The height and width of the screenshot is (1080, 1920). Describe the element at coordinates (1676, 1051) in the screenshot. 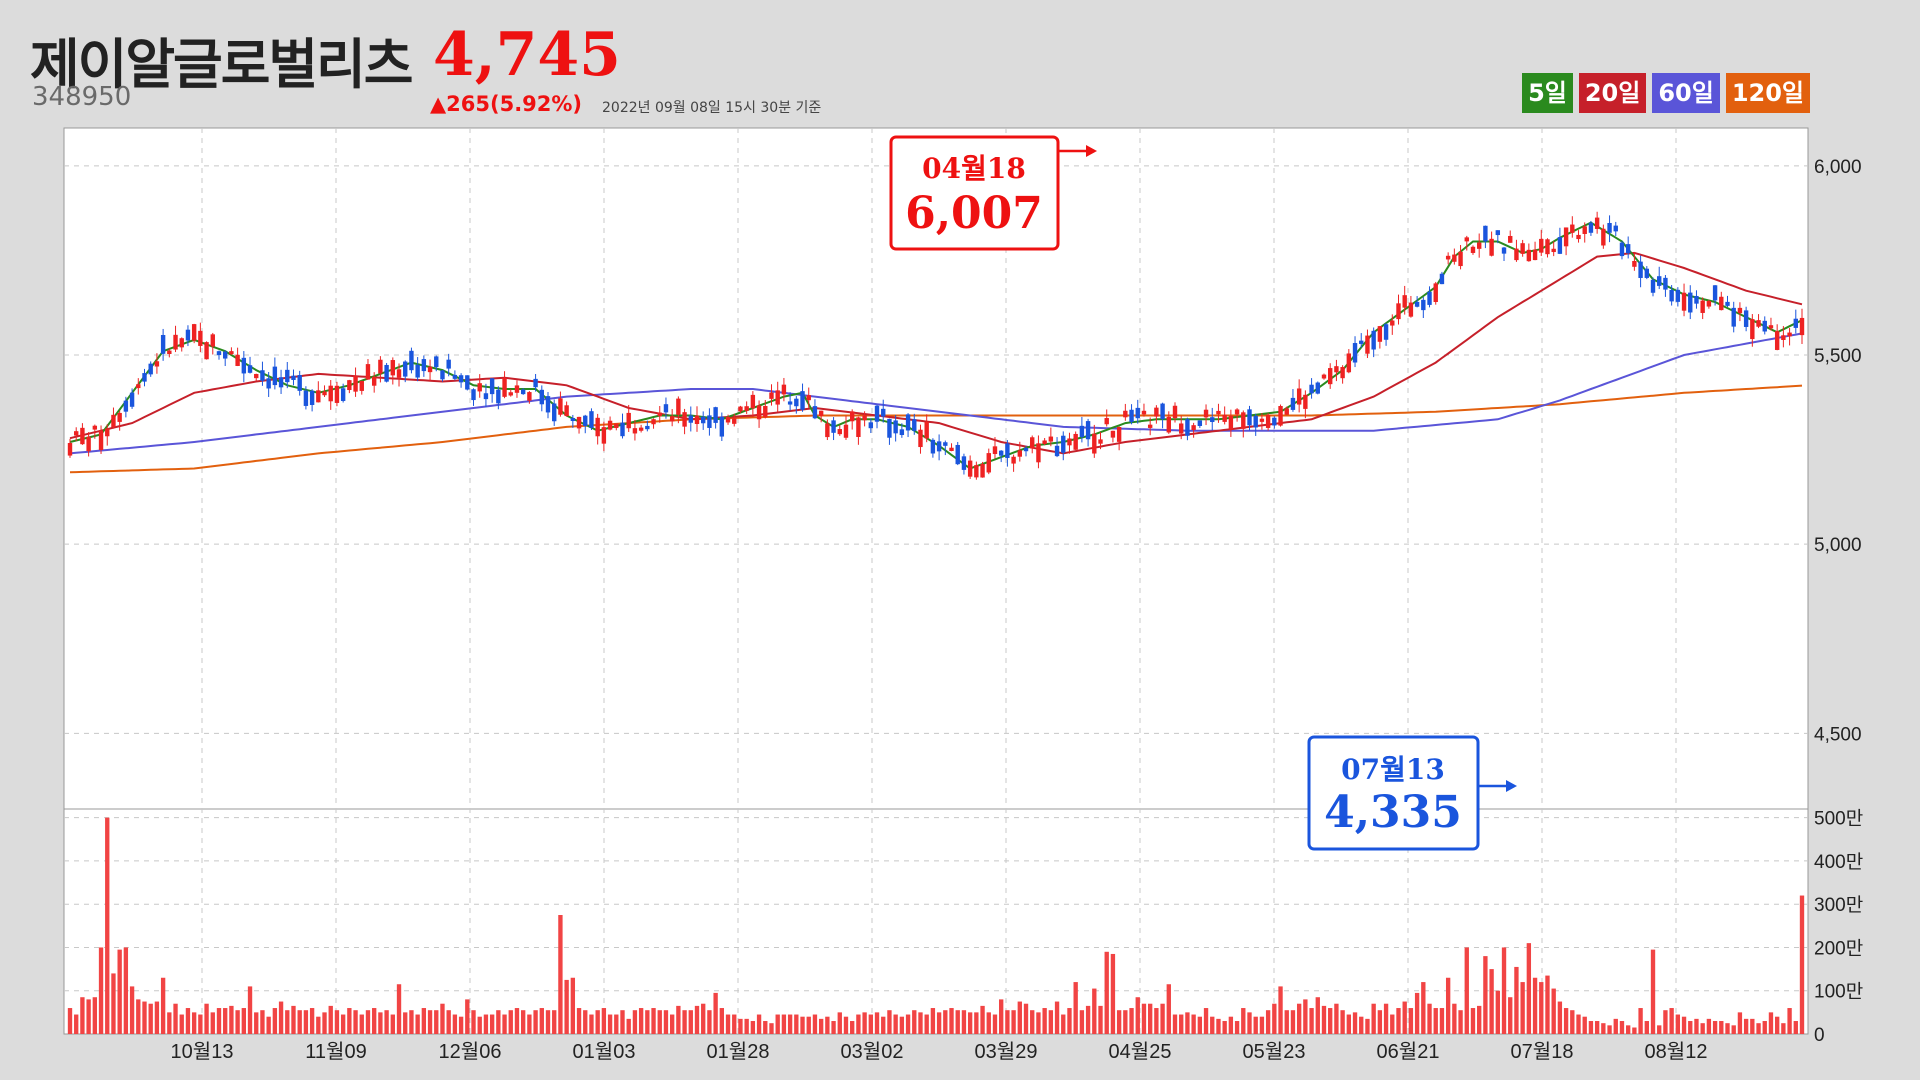

I see `x-tick-label: 08월12` at that location.